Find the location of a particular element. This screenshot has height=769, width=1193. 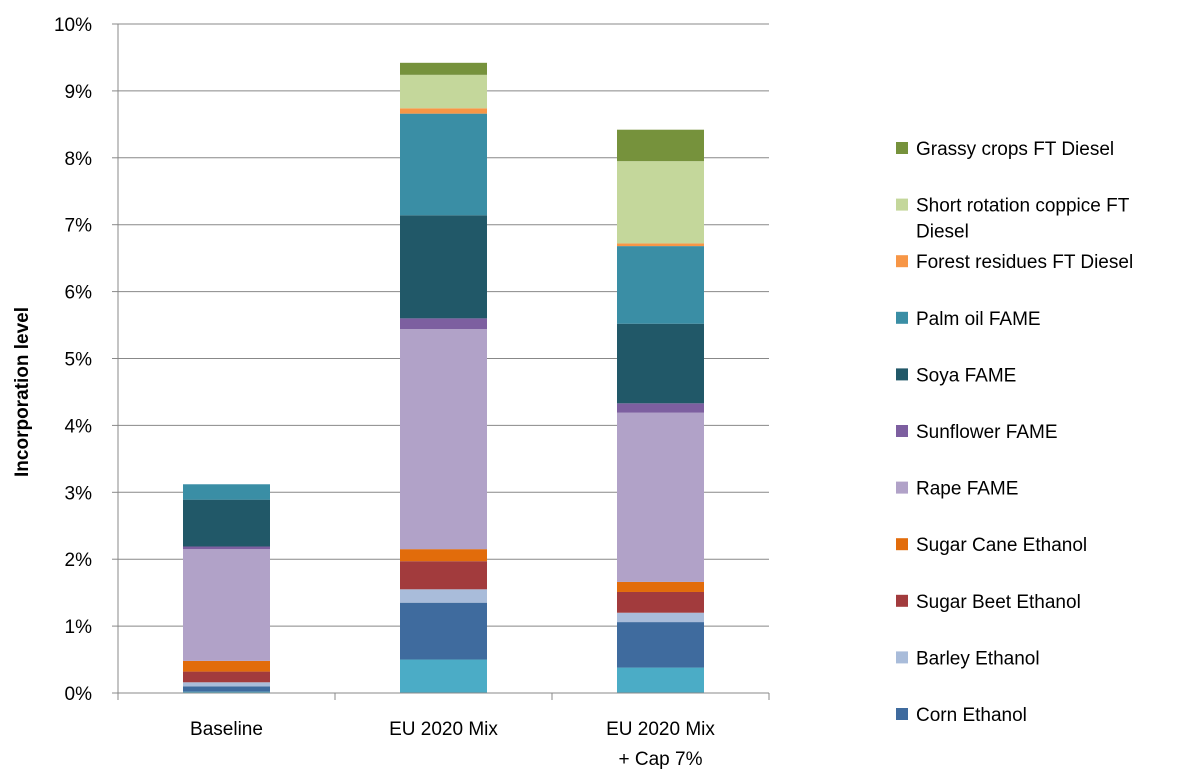

legend-label: Corn Ethanol is located at coordinates (971, 715).